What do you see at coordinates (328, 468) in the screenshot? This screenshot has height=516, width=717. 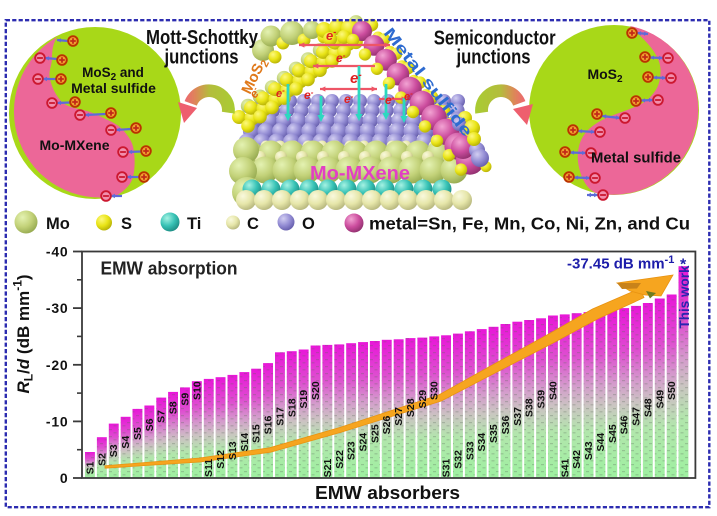 I see `svg-text: S21` at bounding box center [328, 468].